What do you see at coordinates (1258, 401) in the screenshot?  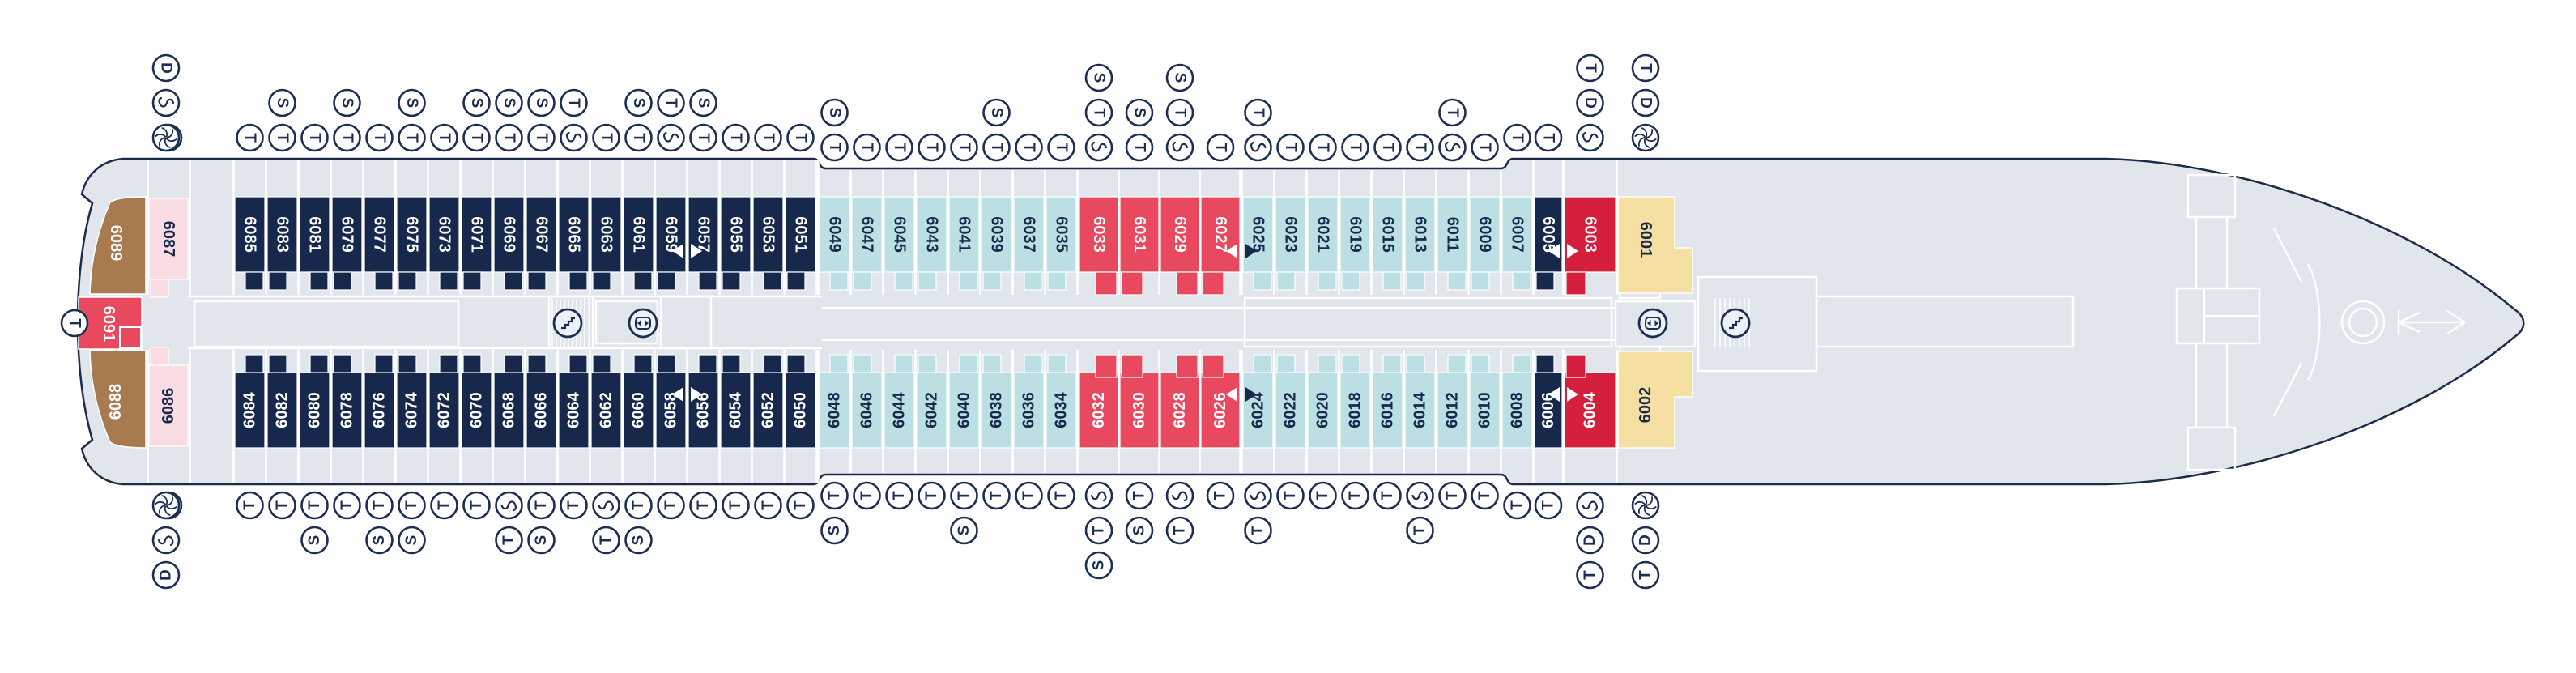 I see `cabin-6024: 6024` at bounding box center [1258, 401].